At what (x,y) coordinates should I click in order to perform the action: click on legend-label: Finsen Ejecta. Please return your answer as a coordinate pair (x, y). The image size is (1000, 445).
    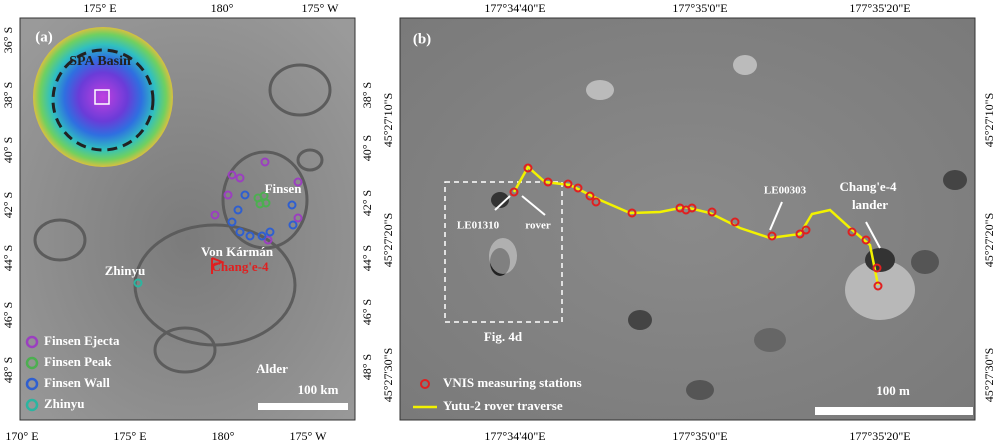
    Looking at the image, I should click on (82, 340).